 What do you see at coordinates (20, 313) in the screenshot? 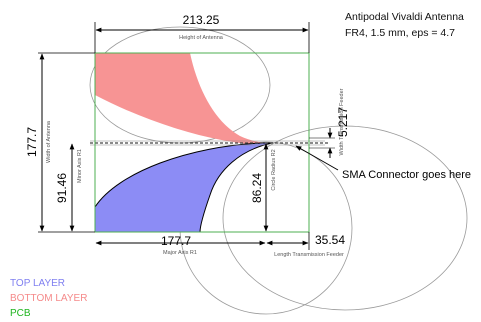
I see `legend-pcb: PCB` at bounding box center [20, 313].